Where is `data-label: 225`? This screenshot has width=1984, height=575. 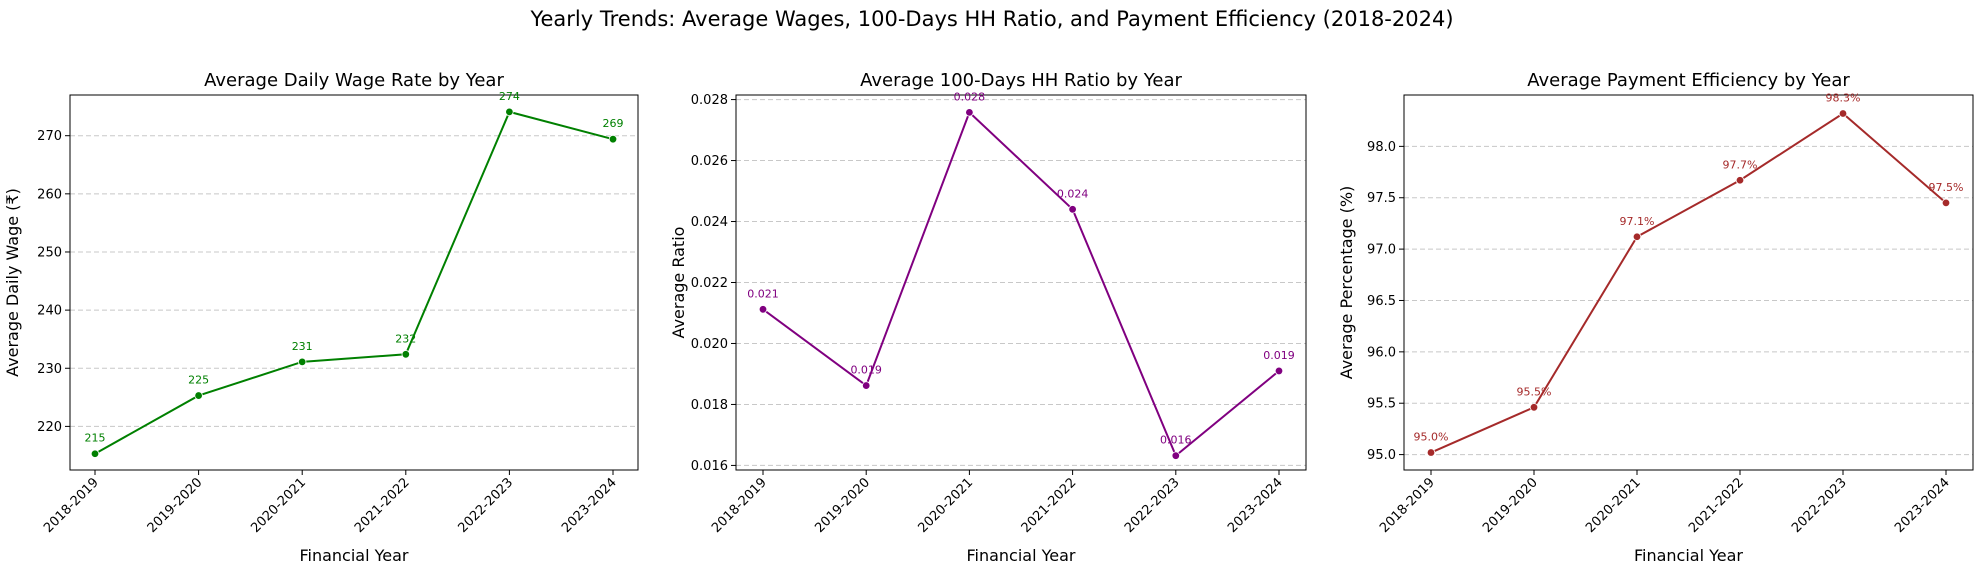 data-label: 225 is located at coordinates (198, 380).